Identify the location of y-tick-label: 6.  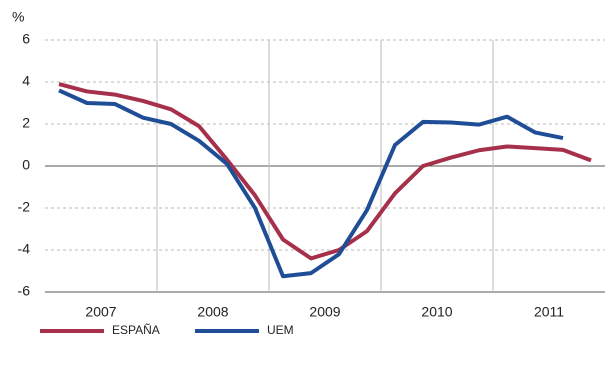
(26, 39).